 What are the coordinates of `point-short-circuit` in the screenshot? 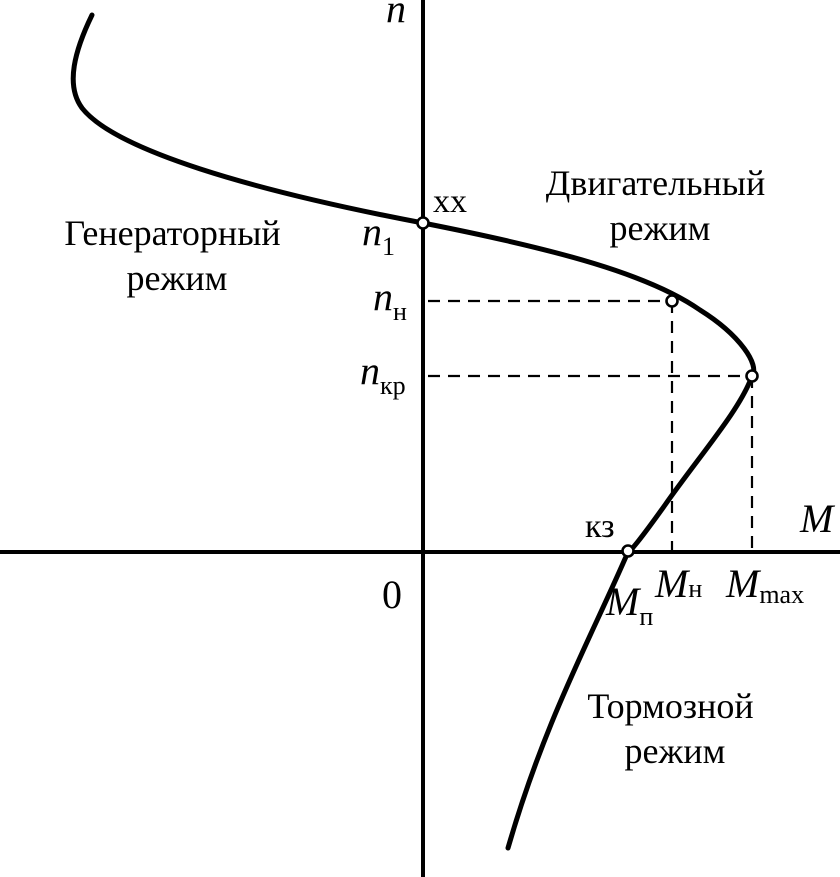 It's located at (628, 551).